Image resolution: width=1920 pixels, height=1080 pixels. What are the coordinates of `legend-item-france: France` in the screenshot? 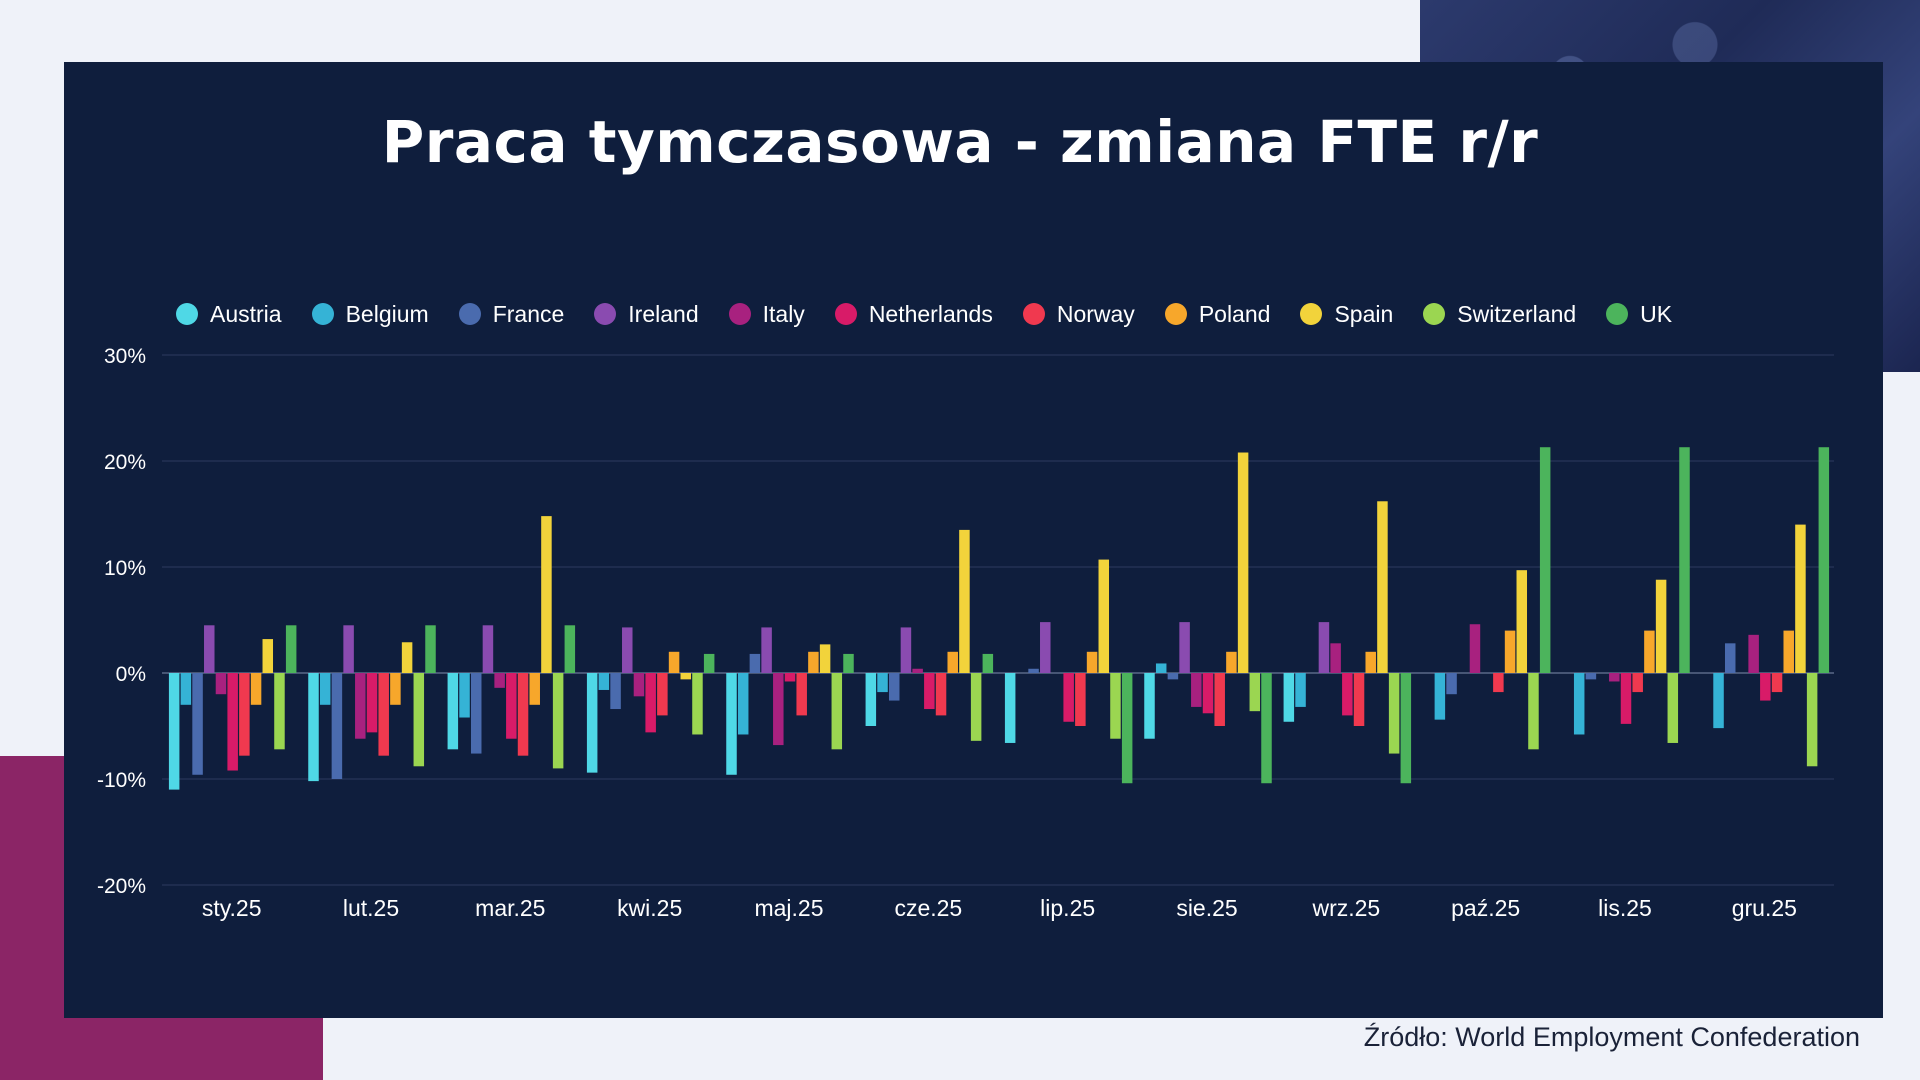 It's located at (511, 314).